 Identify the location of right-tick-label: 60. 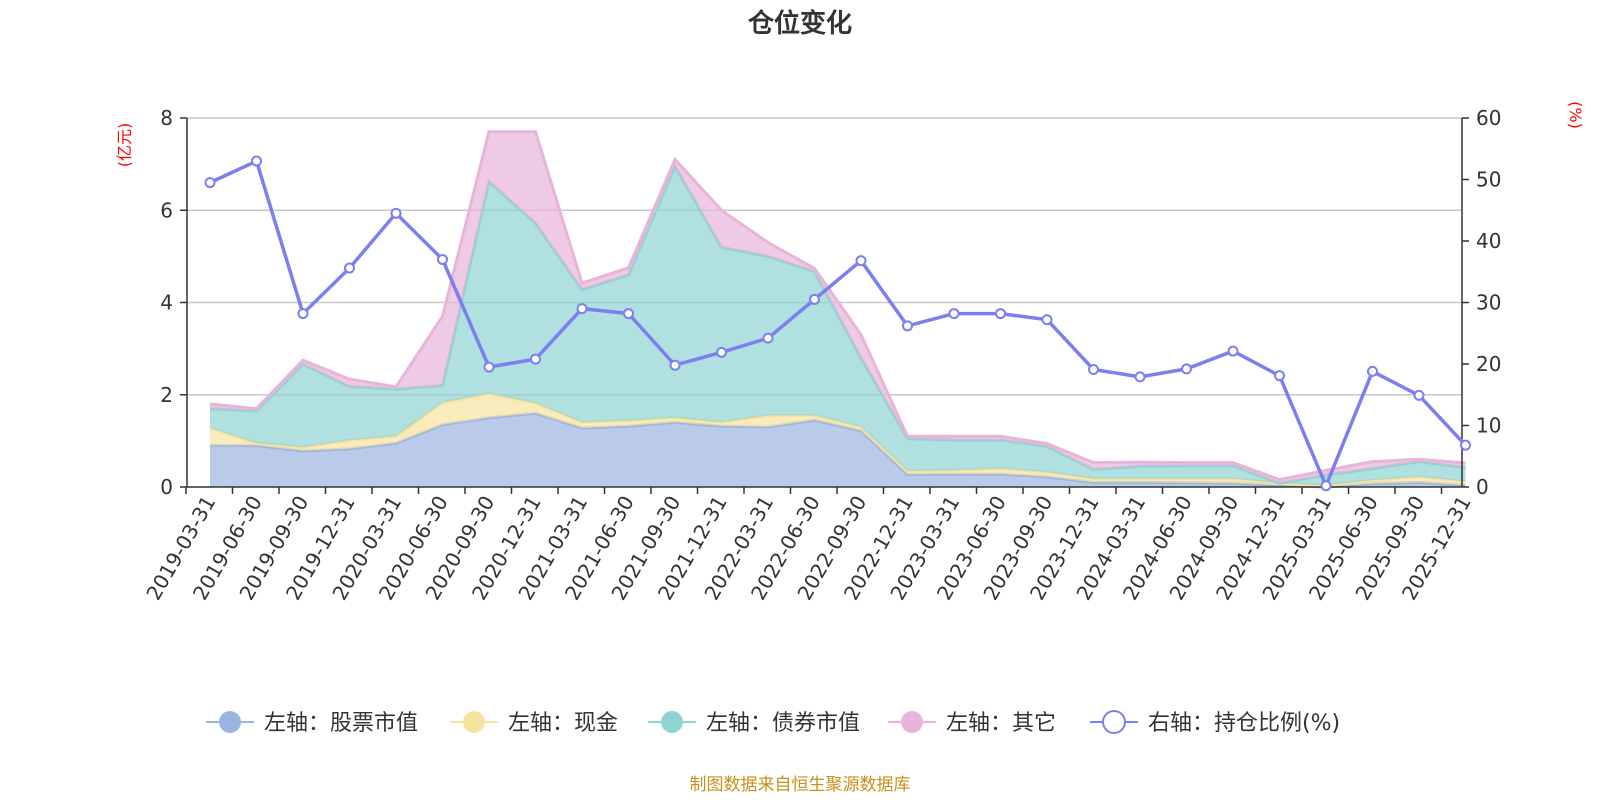
(1488, 118).